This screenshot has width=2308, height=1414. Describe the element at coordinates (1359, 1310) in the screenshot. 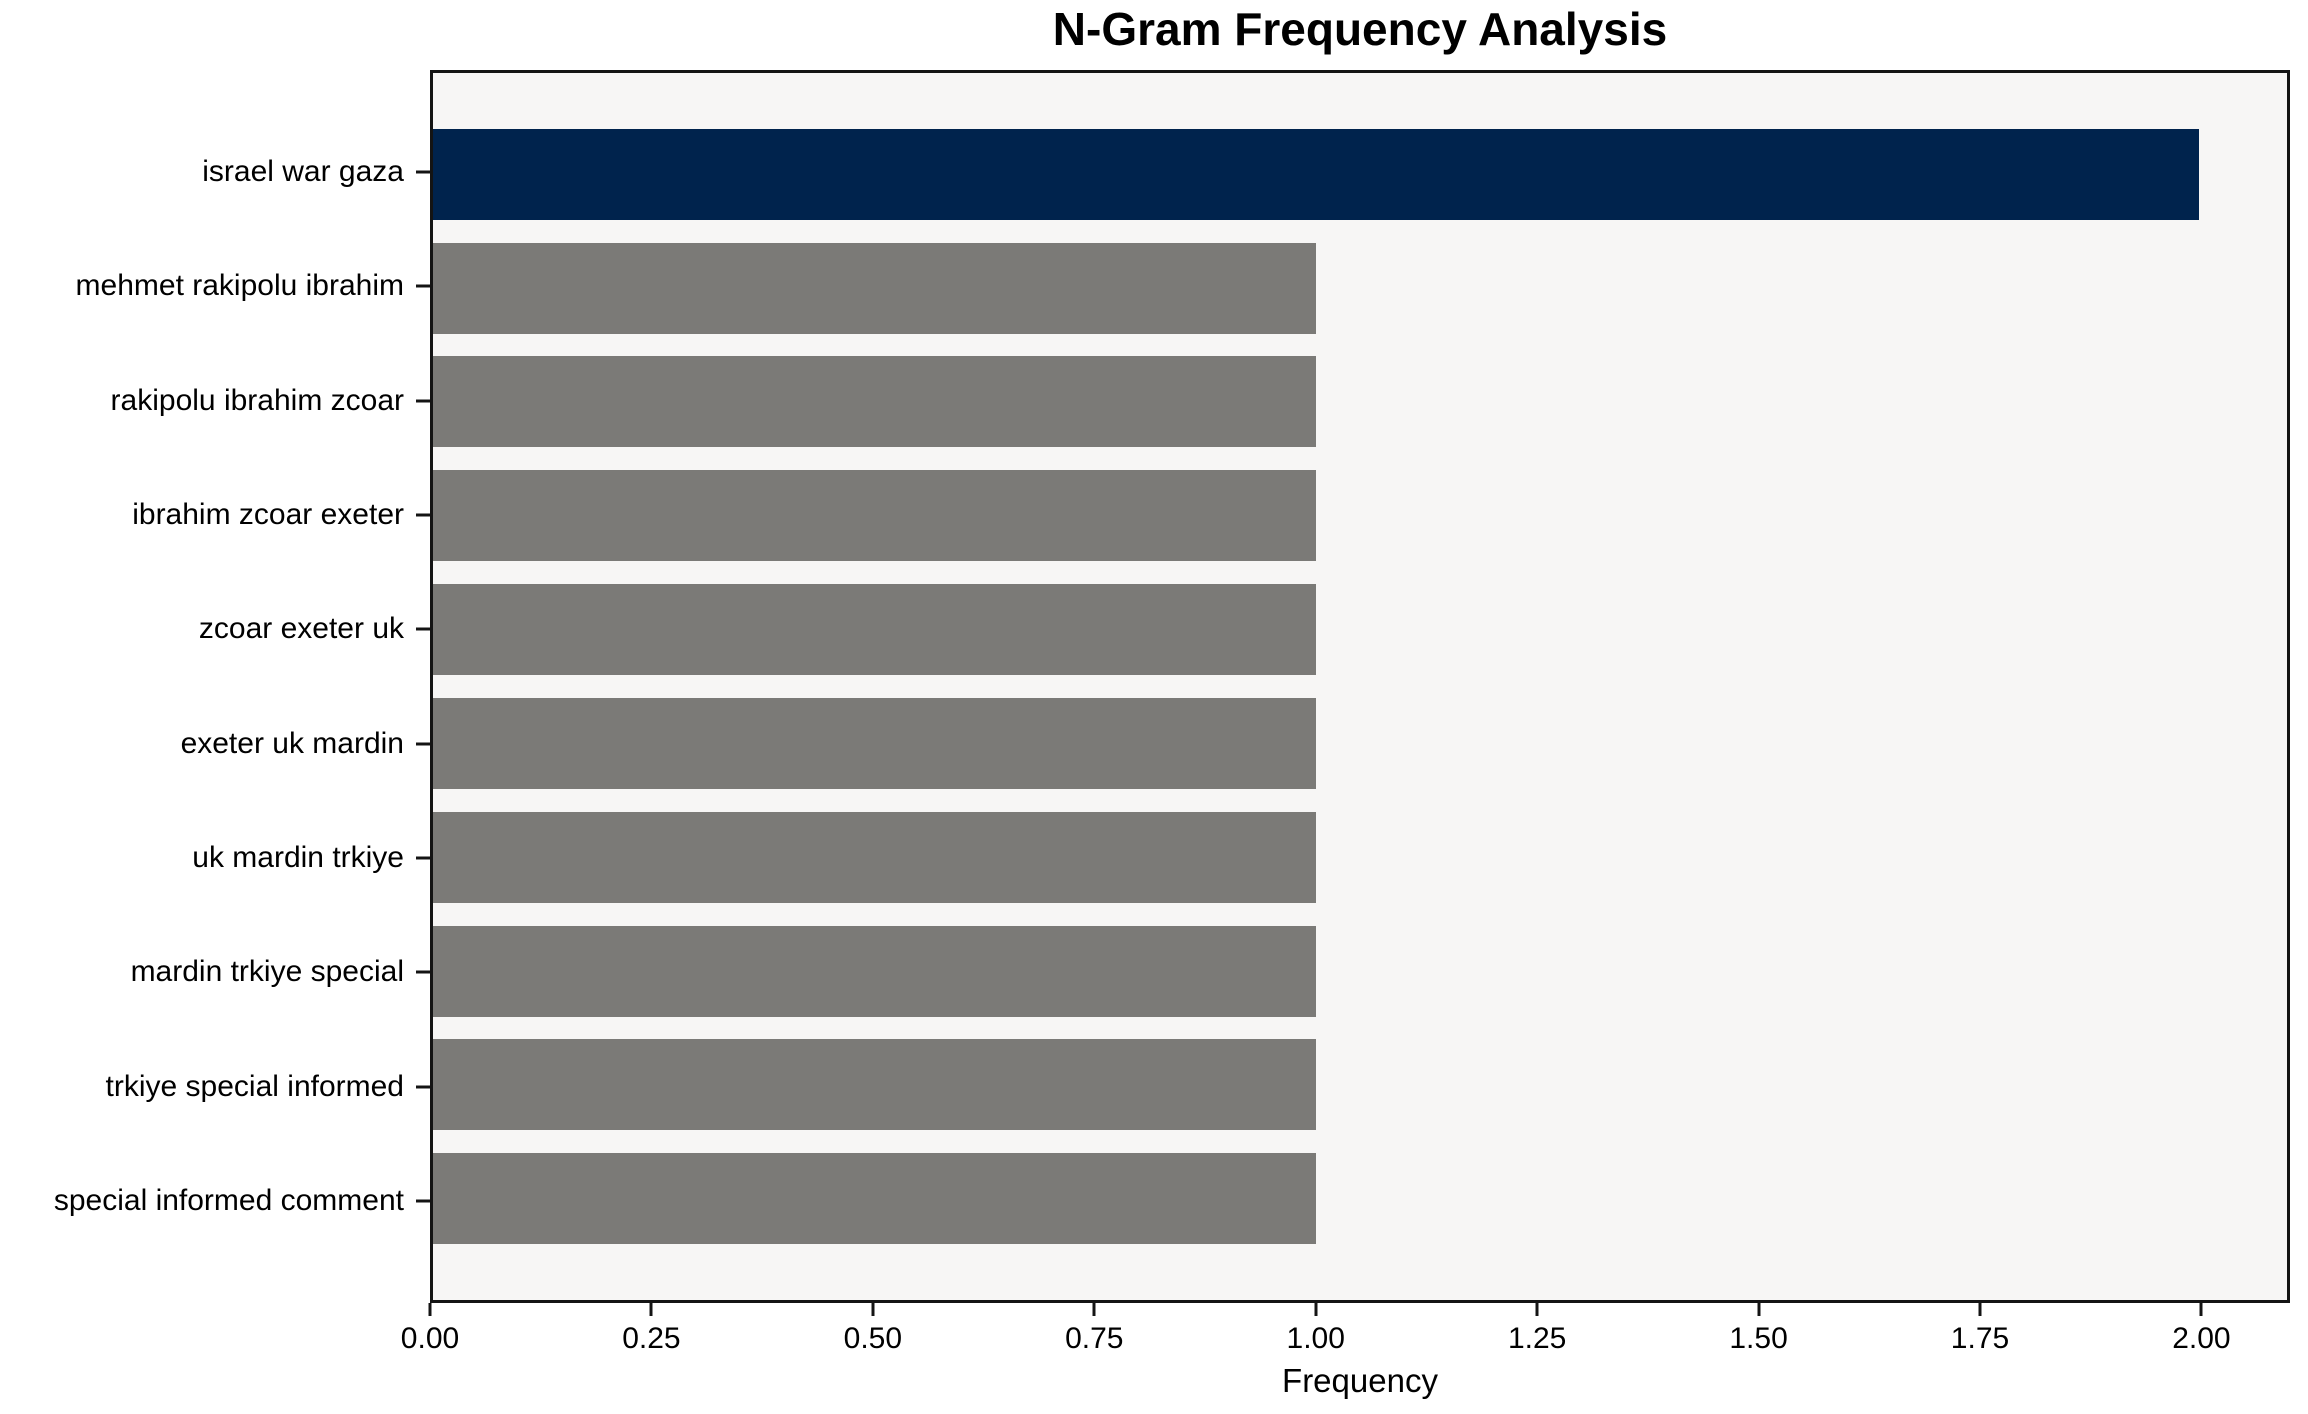

I see `x-axis-tick-marks` at that location.